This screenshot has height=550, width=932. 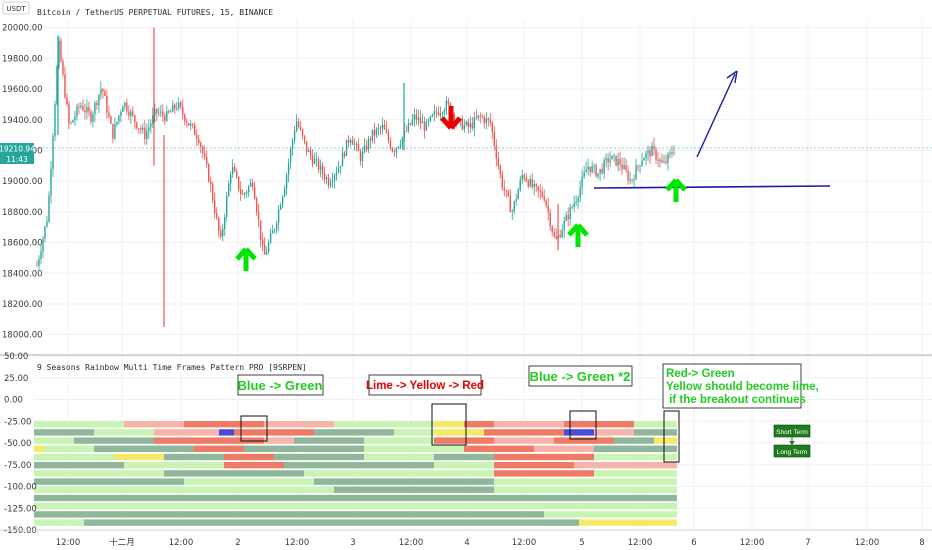 I want to click on annotation-label: Lime -> Yellow -> Red, so click(x=425, y=386).